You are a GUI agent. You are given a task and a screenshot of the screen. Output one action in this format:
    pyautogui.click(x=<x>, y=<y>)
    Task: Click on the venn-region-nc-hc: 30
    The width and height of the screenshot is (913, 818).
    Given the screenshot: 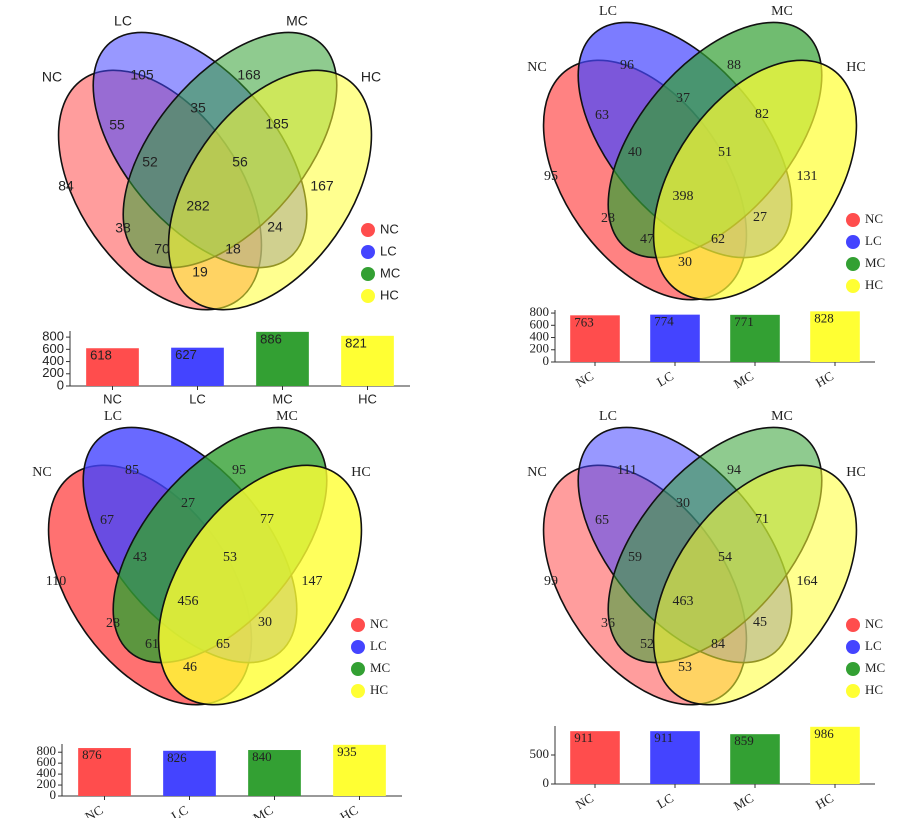 What is the action you would take?
    pyautogui.click(x=685, y=262)
    